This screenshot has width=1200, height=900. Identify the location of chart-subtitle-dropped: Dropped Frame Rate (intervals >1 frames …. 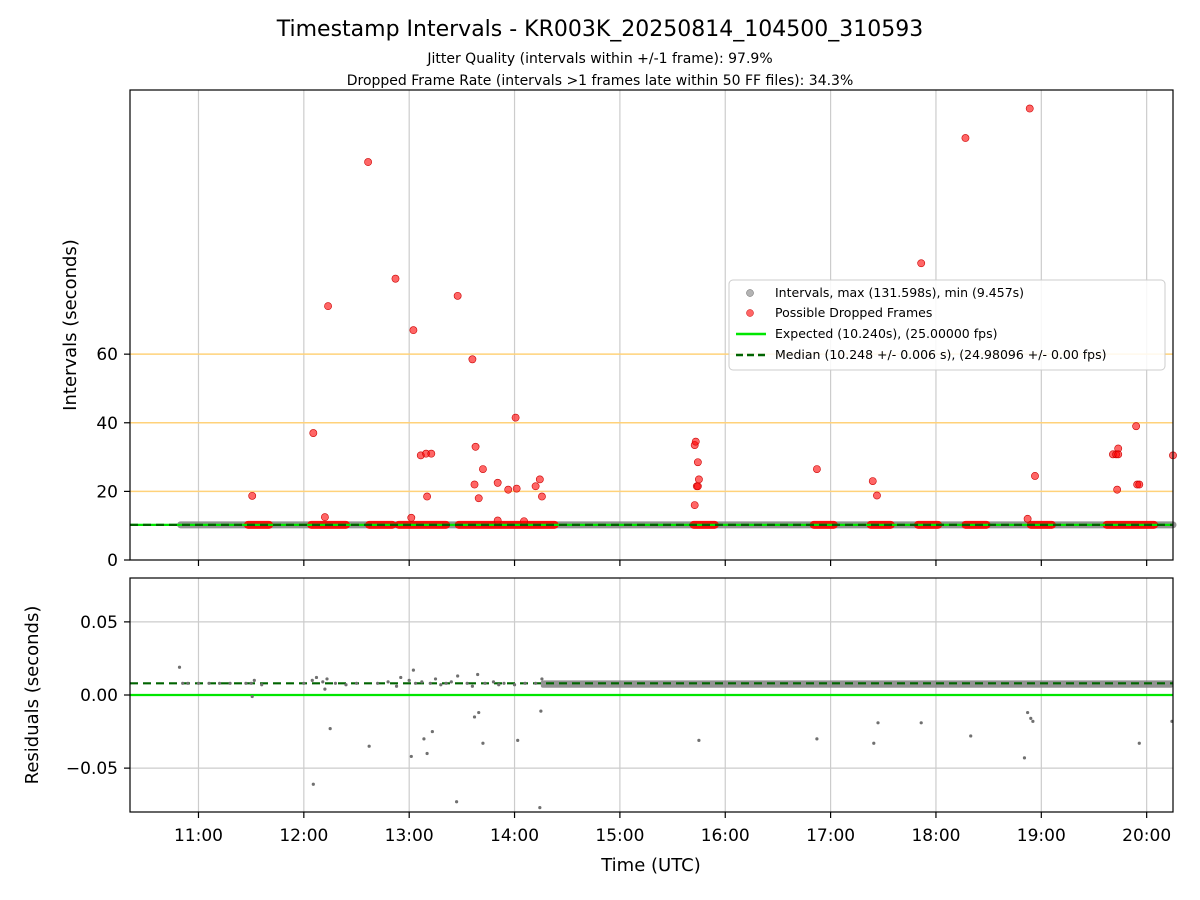
(600, 81).